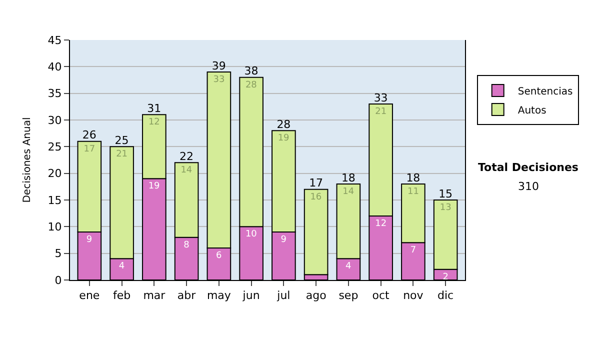  What do you see at coordinates (445, 277) in the screenshot?
I see `data-label: 2` at bounding box center [445, 277].